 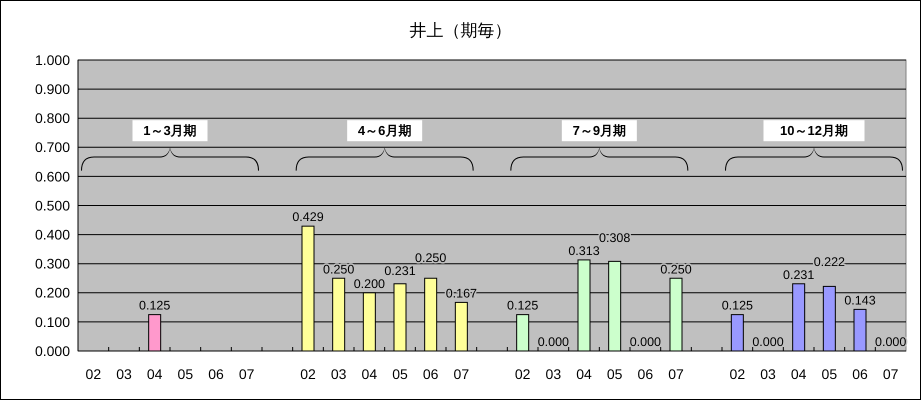 I want to click on data-label: 0.313, so click(x=584, y=251).